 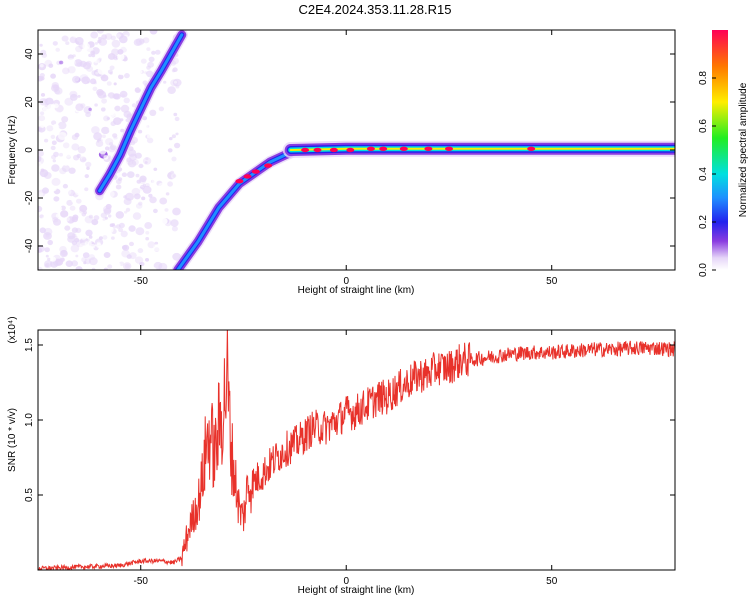 What do you see at coordinates (29, 345) in the screenshot?
I see `snr-y-tick-label: 1.5` at bounding box center [29, 345].